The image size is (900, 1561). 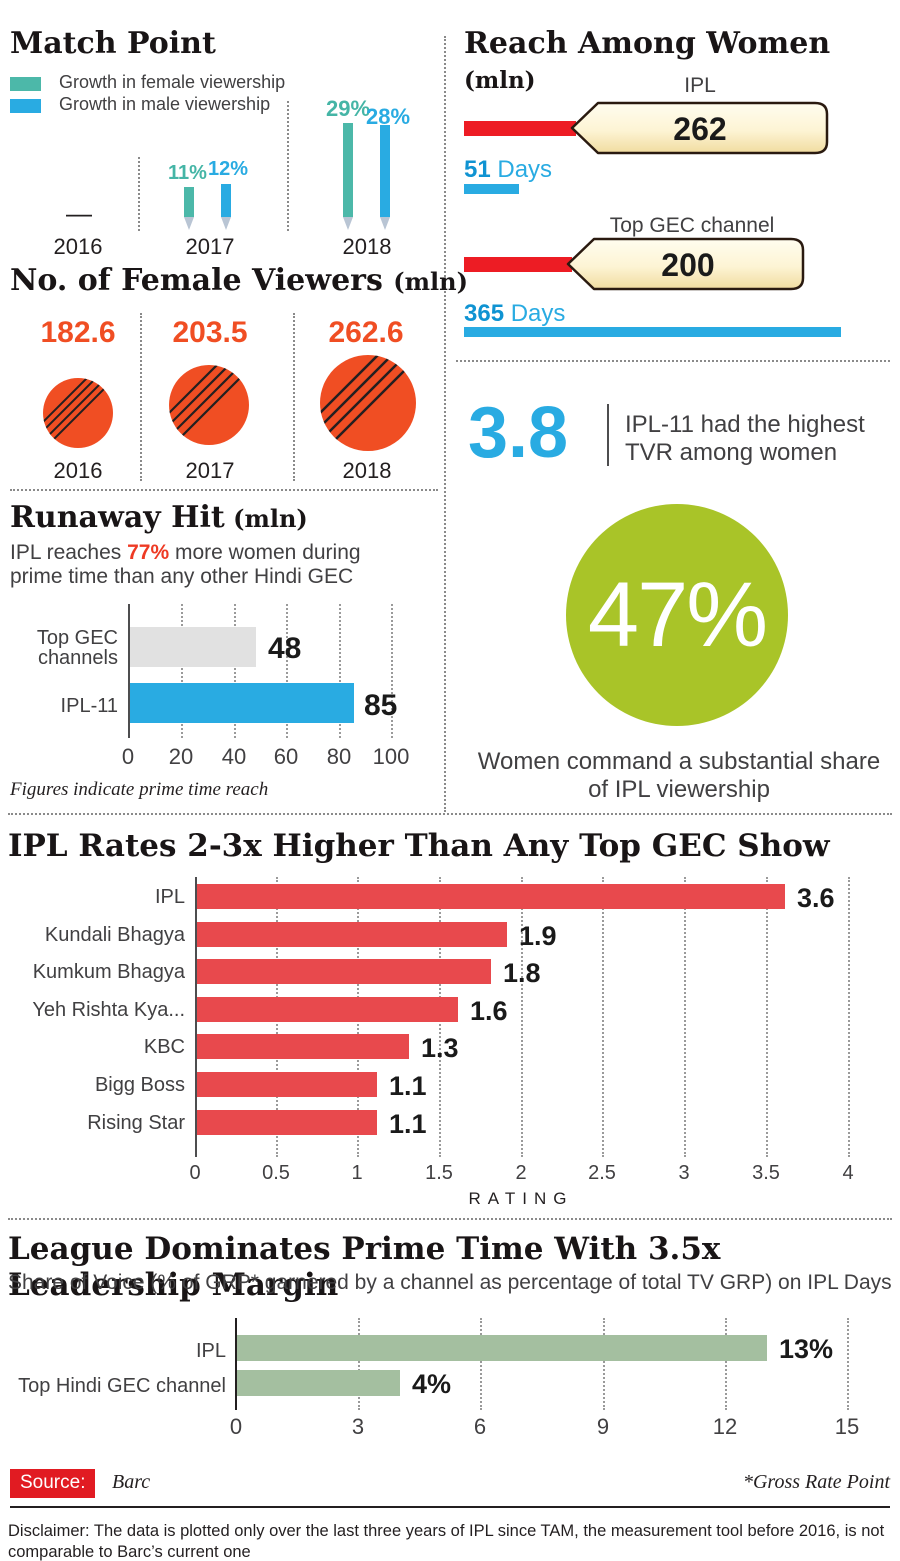 What do you see at coordinates (692, 225) in the screenshot?
I see `reach-label-gec: Top GEC channel` at bounding box center [692, 225].